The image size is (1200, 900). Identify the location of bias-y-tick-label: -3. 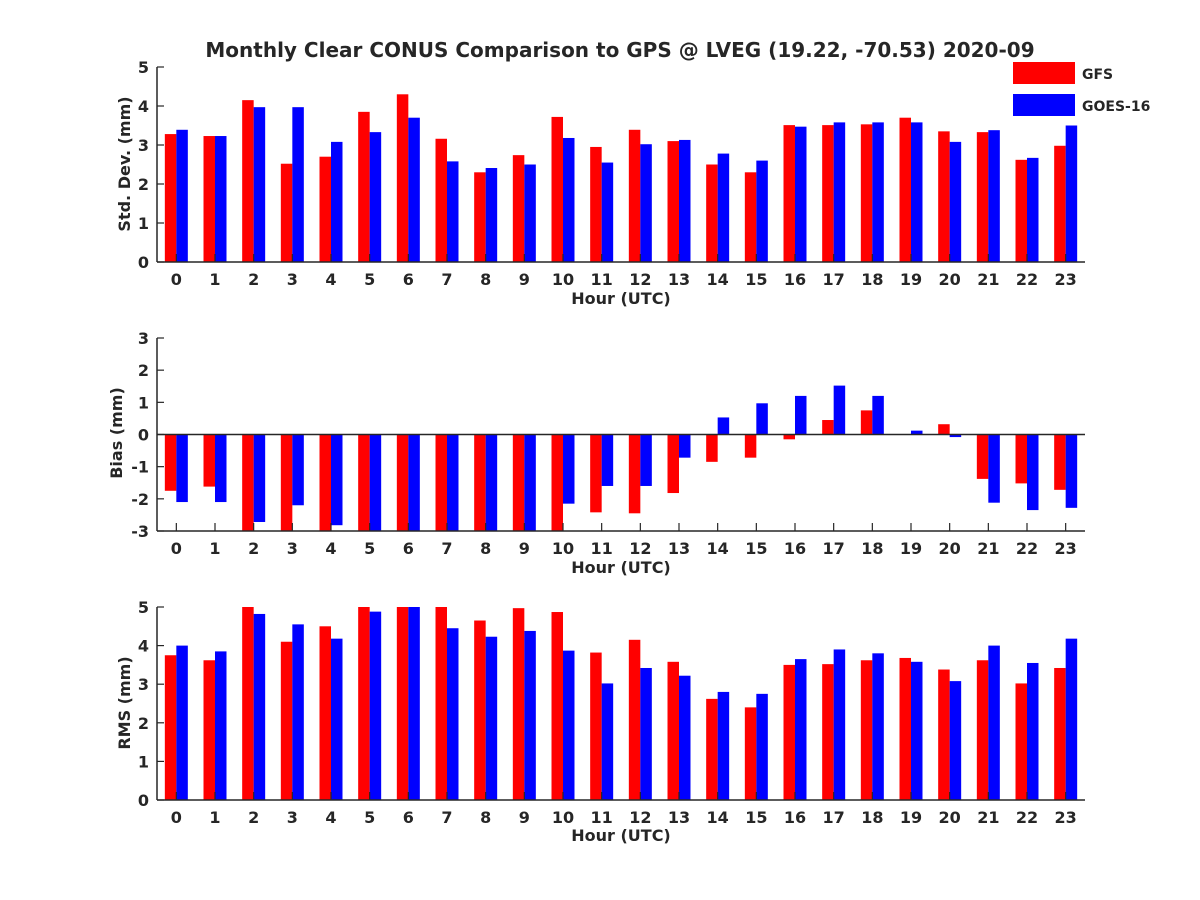
(140, 531).